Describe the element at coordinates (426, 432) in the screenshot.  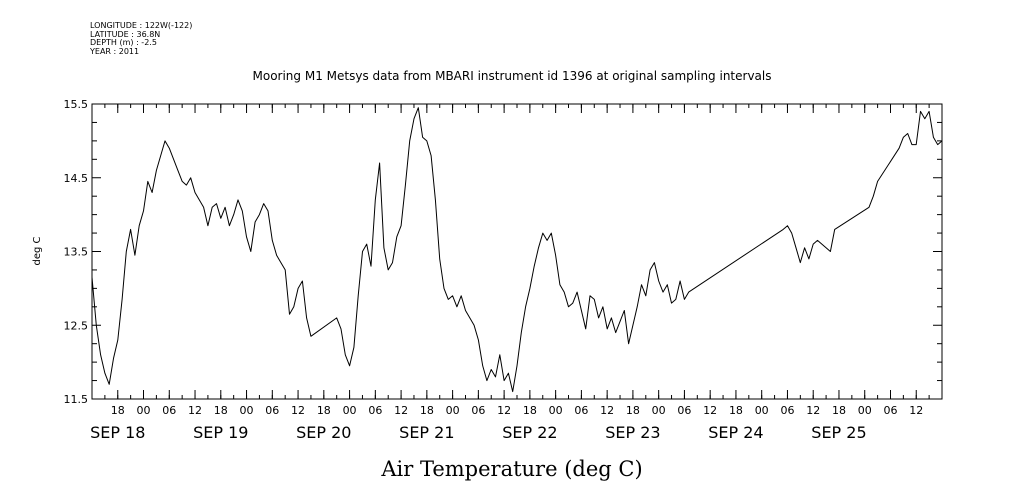
I see `x-day-label: SEP 21` at that location.